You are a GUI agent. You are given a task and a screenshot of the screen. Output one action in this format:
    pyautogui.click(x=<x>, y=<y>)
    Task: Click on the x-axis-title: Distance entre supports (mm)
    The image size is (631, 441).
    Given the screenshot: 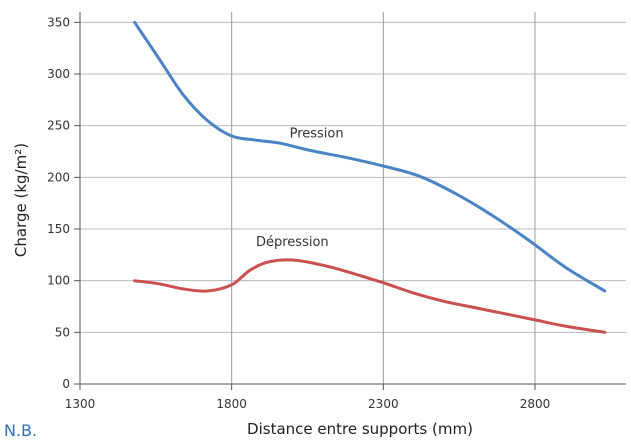 What is the action you would take?
    pyautogui.click(x=360, y=429)
    